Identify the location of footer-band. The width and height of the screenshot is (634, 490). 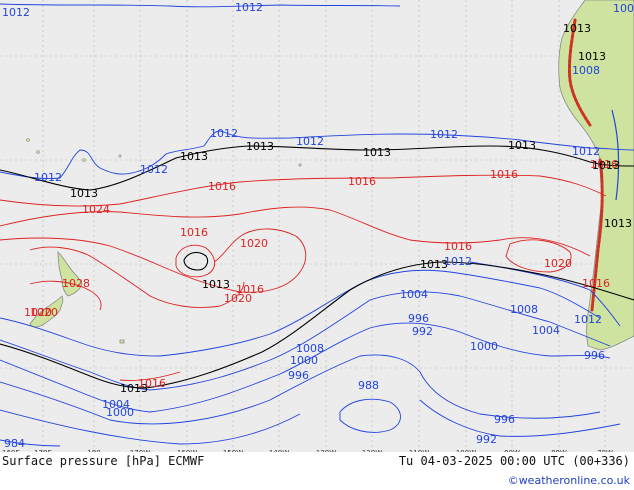
(317, 471).